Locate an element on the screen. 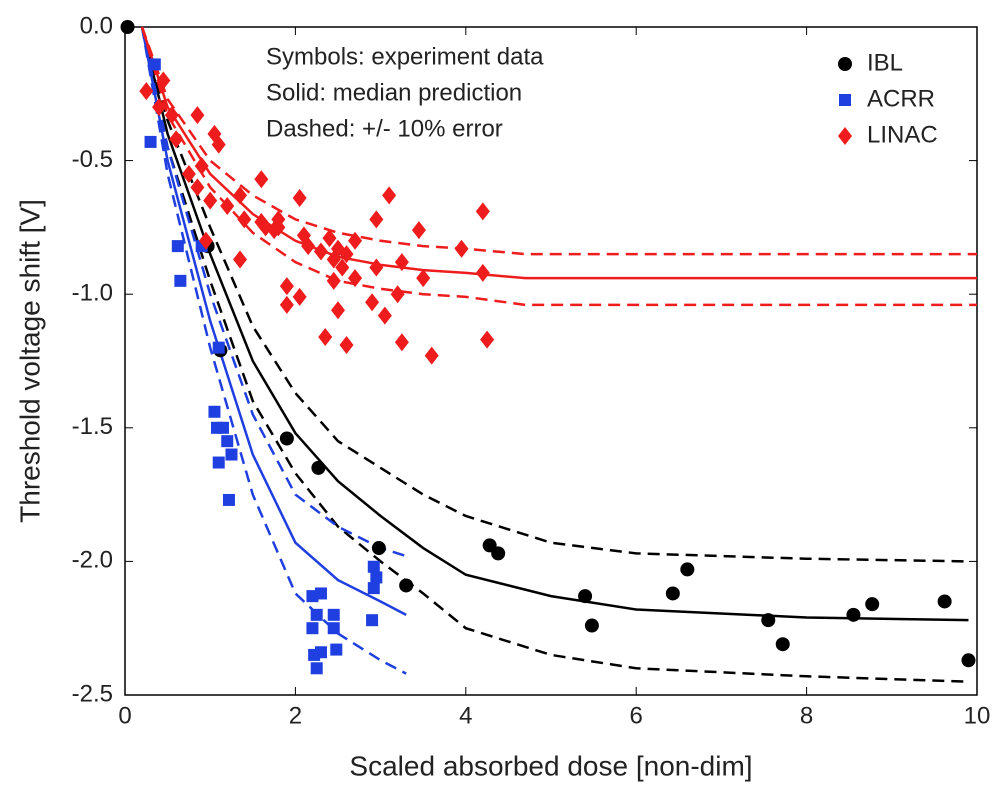 The image size is (1000, 807). x-tick-label: 2 is located at coordinates (295, 715).